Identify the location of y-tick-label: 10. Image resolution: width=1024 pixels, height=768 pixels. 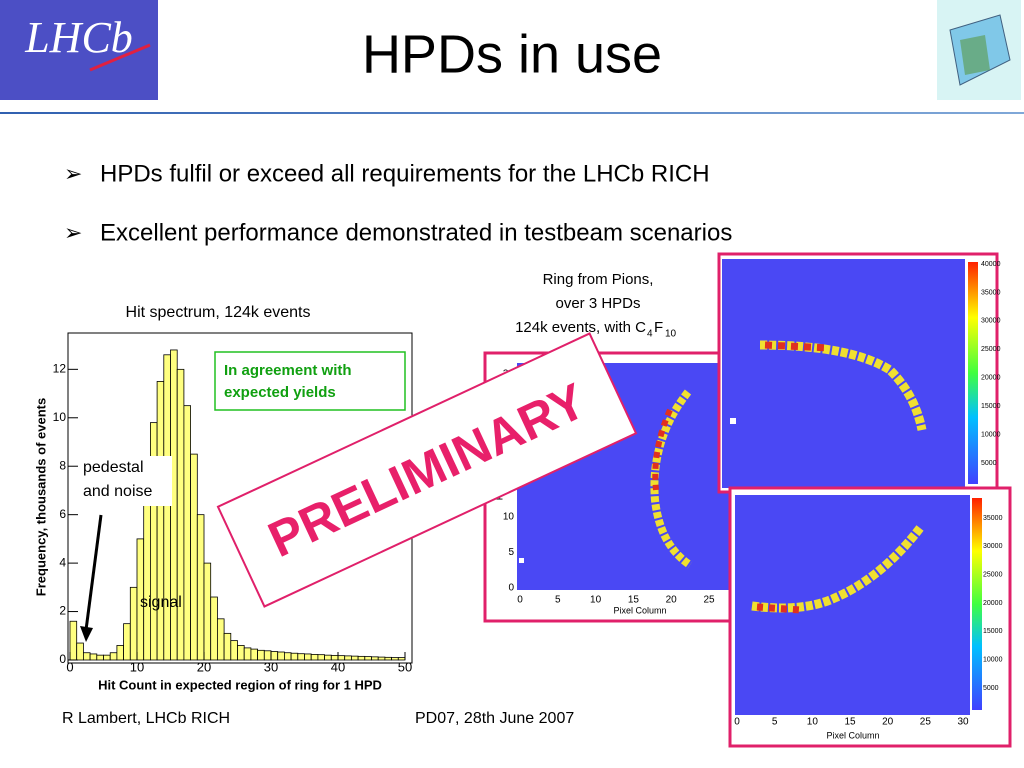
(60, 417).